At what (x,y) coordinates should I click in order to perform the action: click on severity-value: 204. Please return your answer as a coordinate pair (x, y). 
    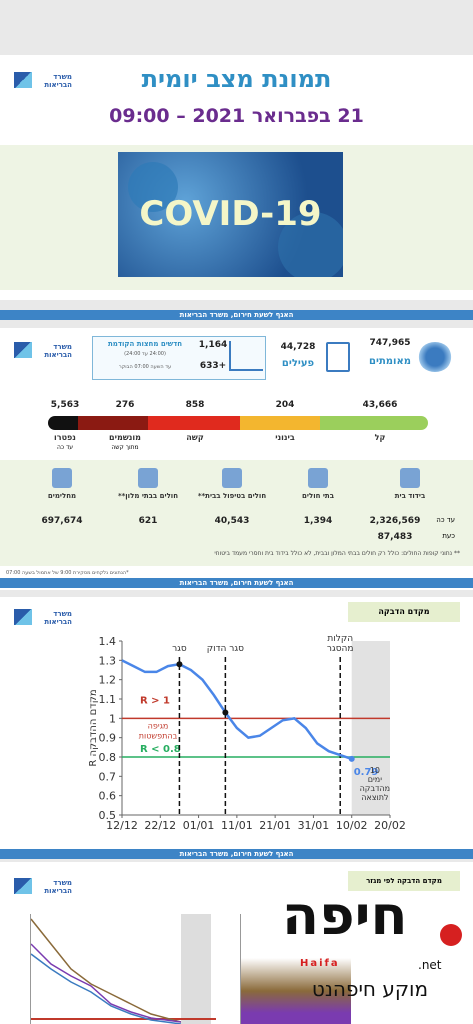
    Looking at the image, I should click on (285, 405).